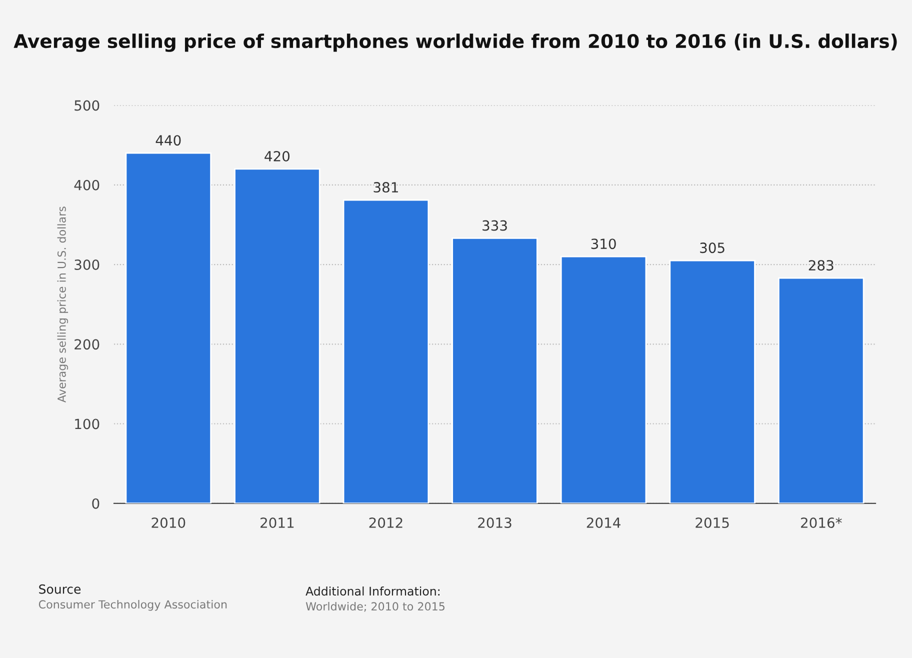 The image size is (912, 658). Describe the element at coordinates (385, 523) in the screenshot. I see `x-tick-label: 2012` at that location.